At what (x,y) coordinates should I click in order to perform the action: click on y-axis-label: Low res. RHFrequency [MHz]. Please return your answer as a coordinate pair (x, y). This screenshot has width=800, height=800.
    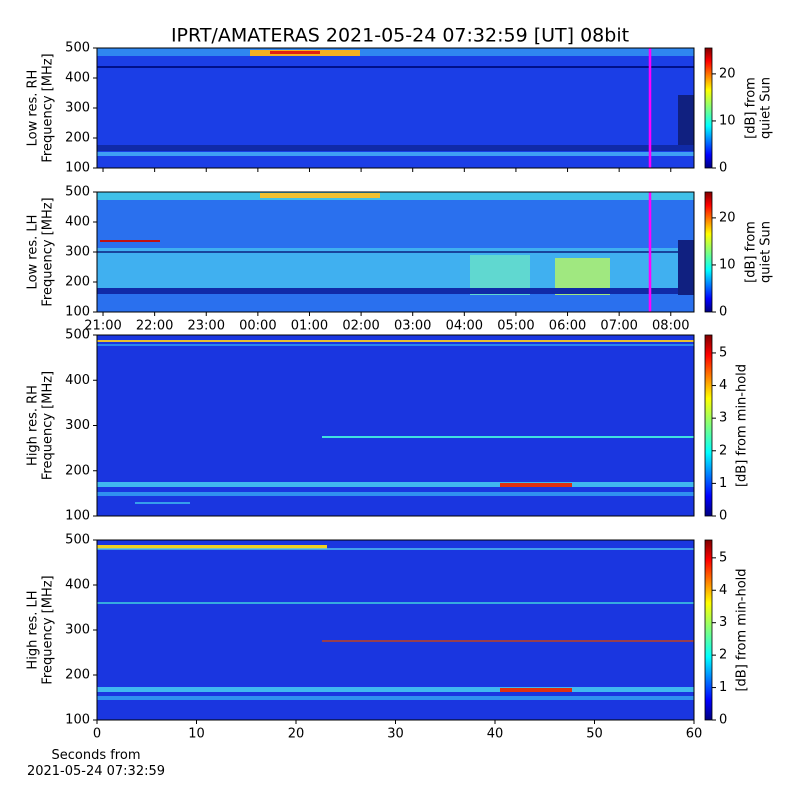
    Looking at the image, I should click on (40, 107).